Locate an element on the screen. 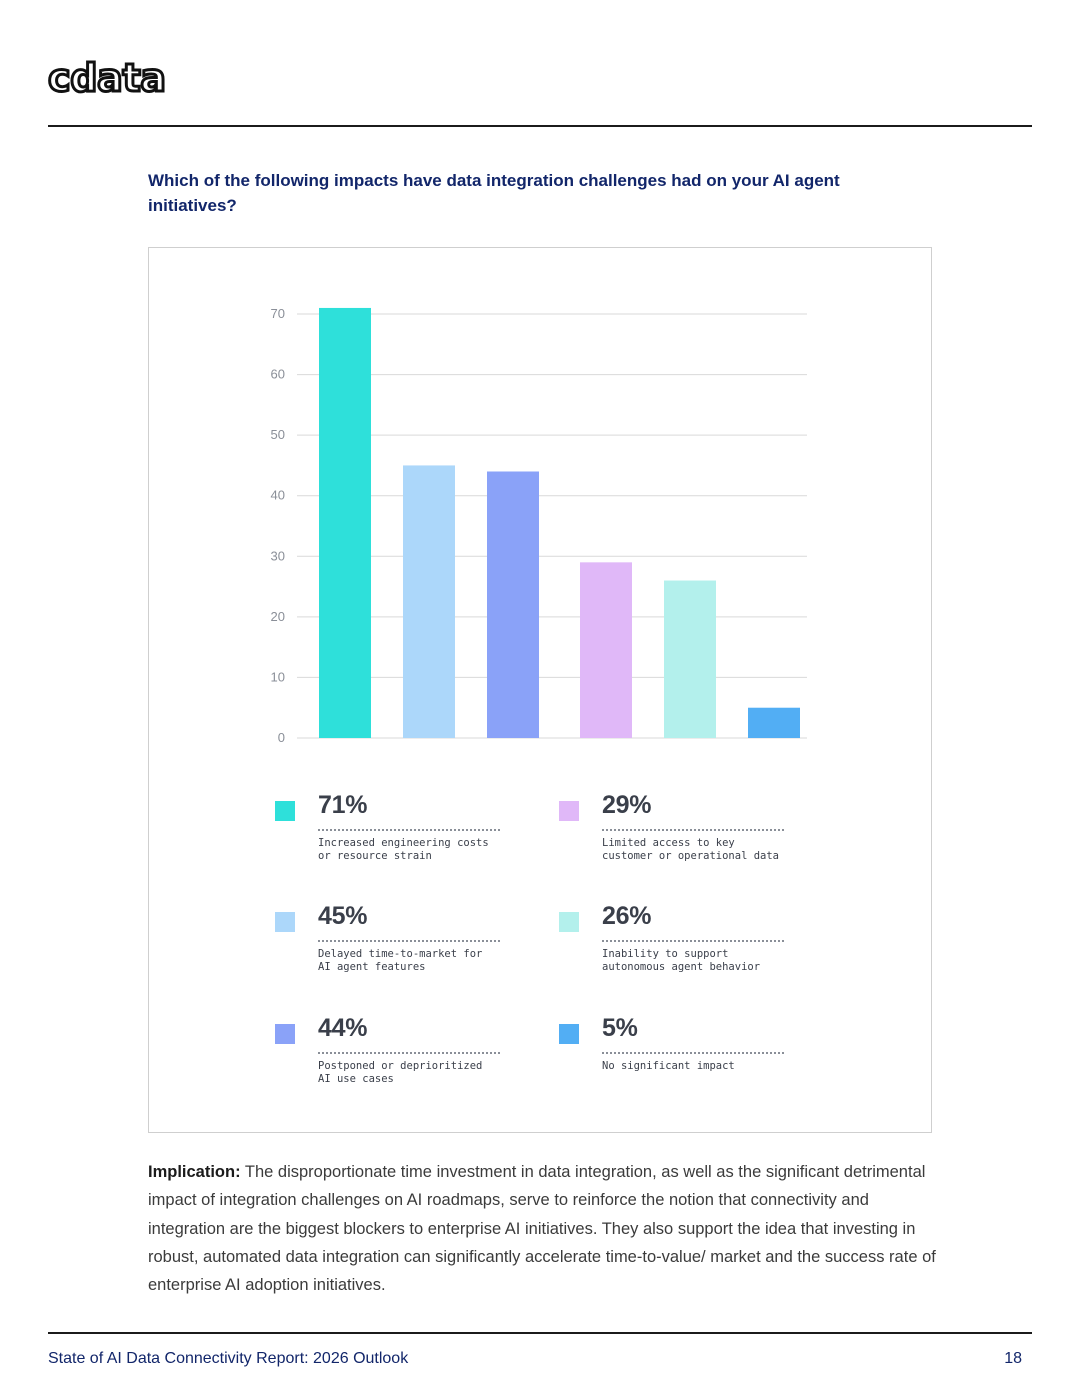 The image size is (1080, 1398). y-tick-label: 0 is located at coordinates (281, 737).